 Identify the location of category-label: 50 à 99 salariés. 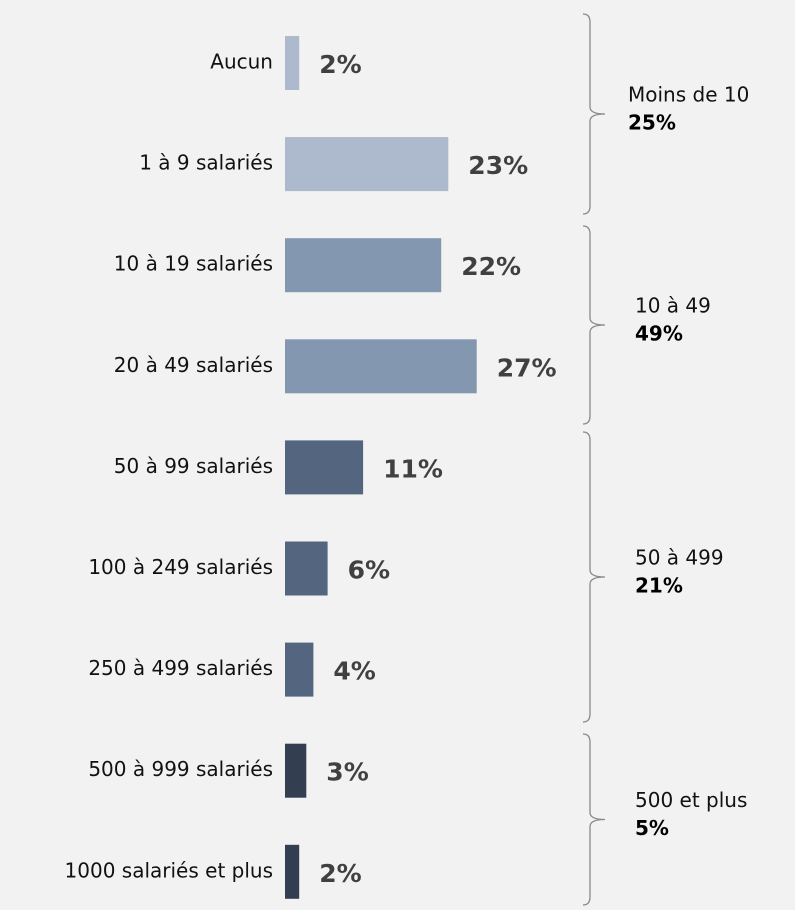
(193, 466).